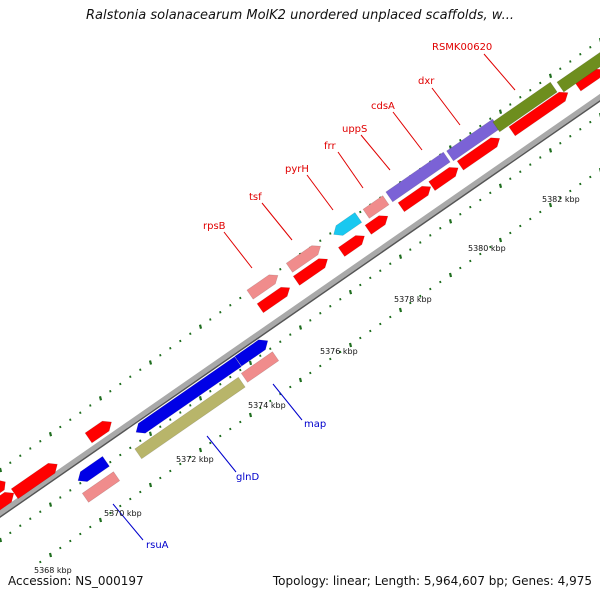  I want to click on gene-label-frr: frr, so click(330, 146).